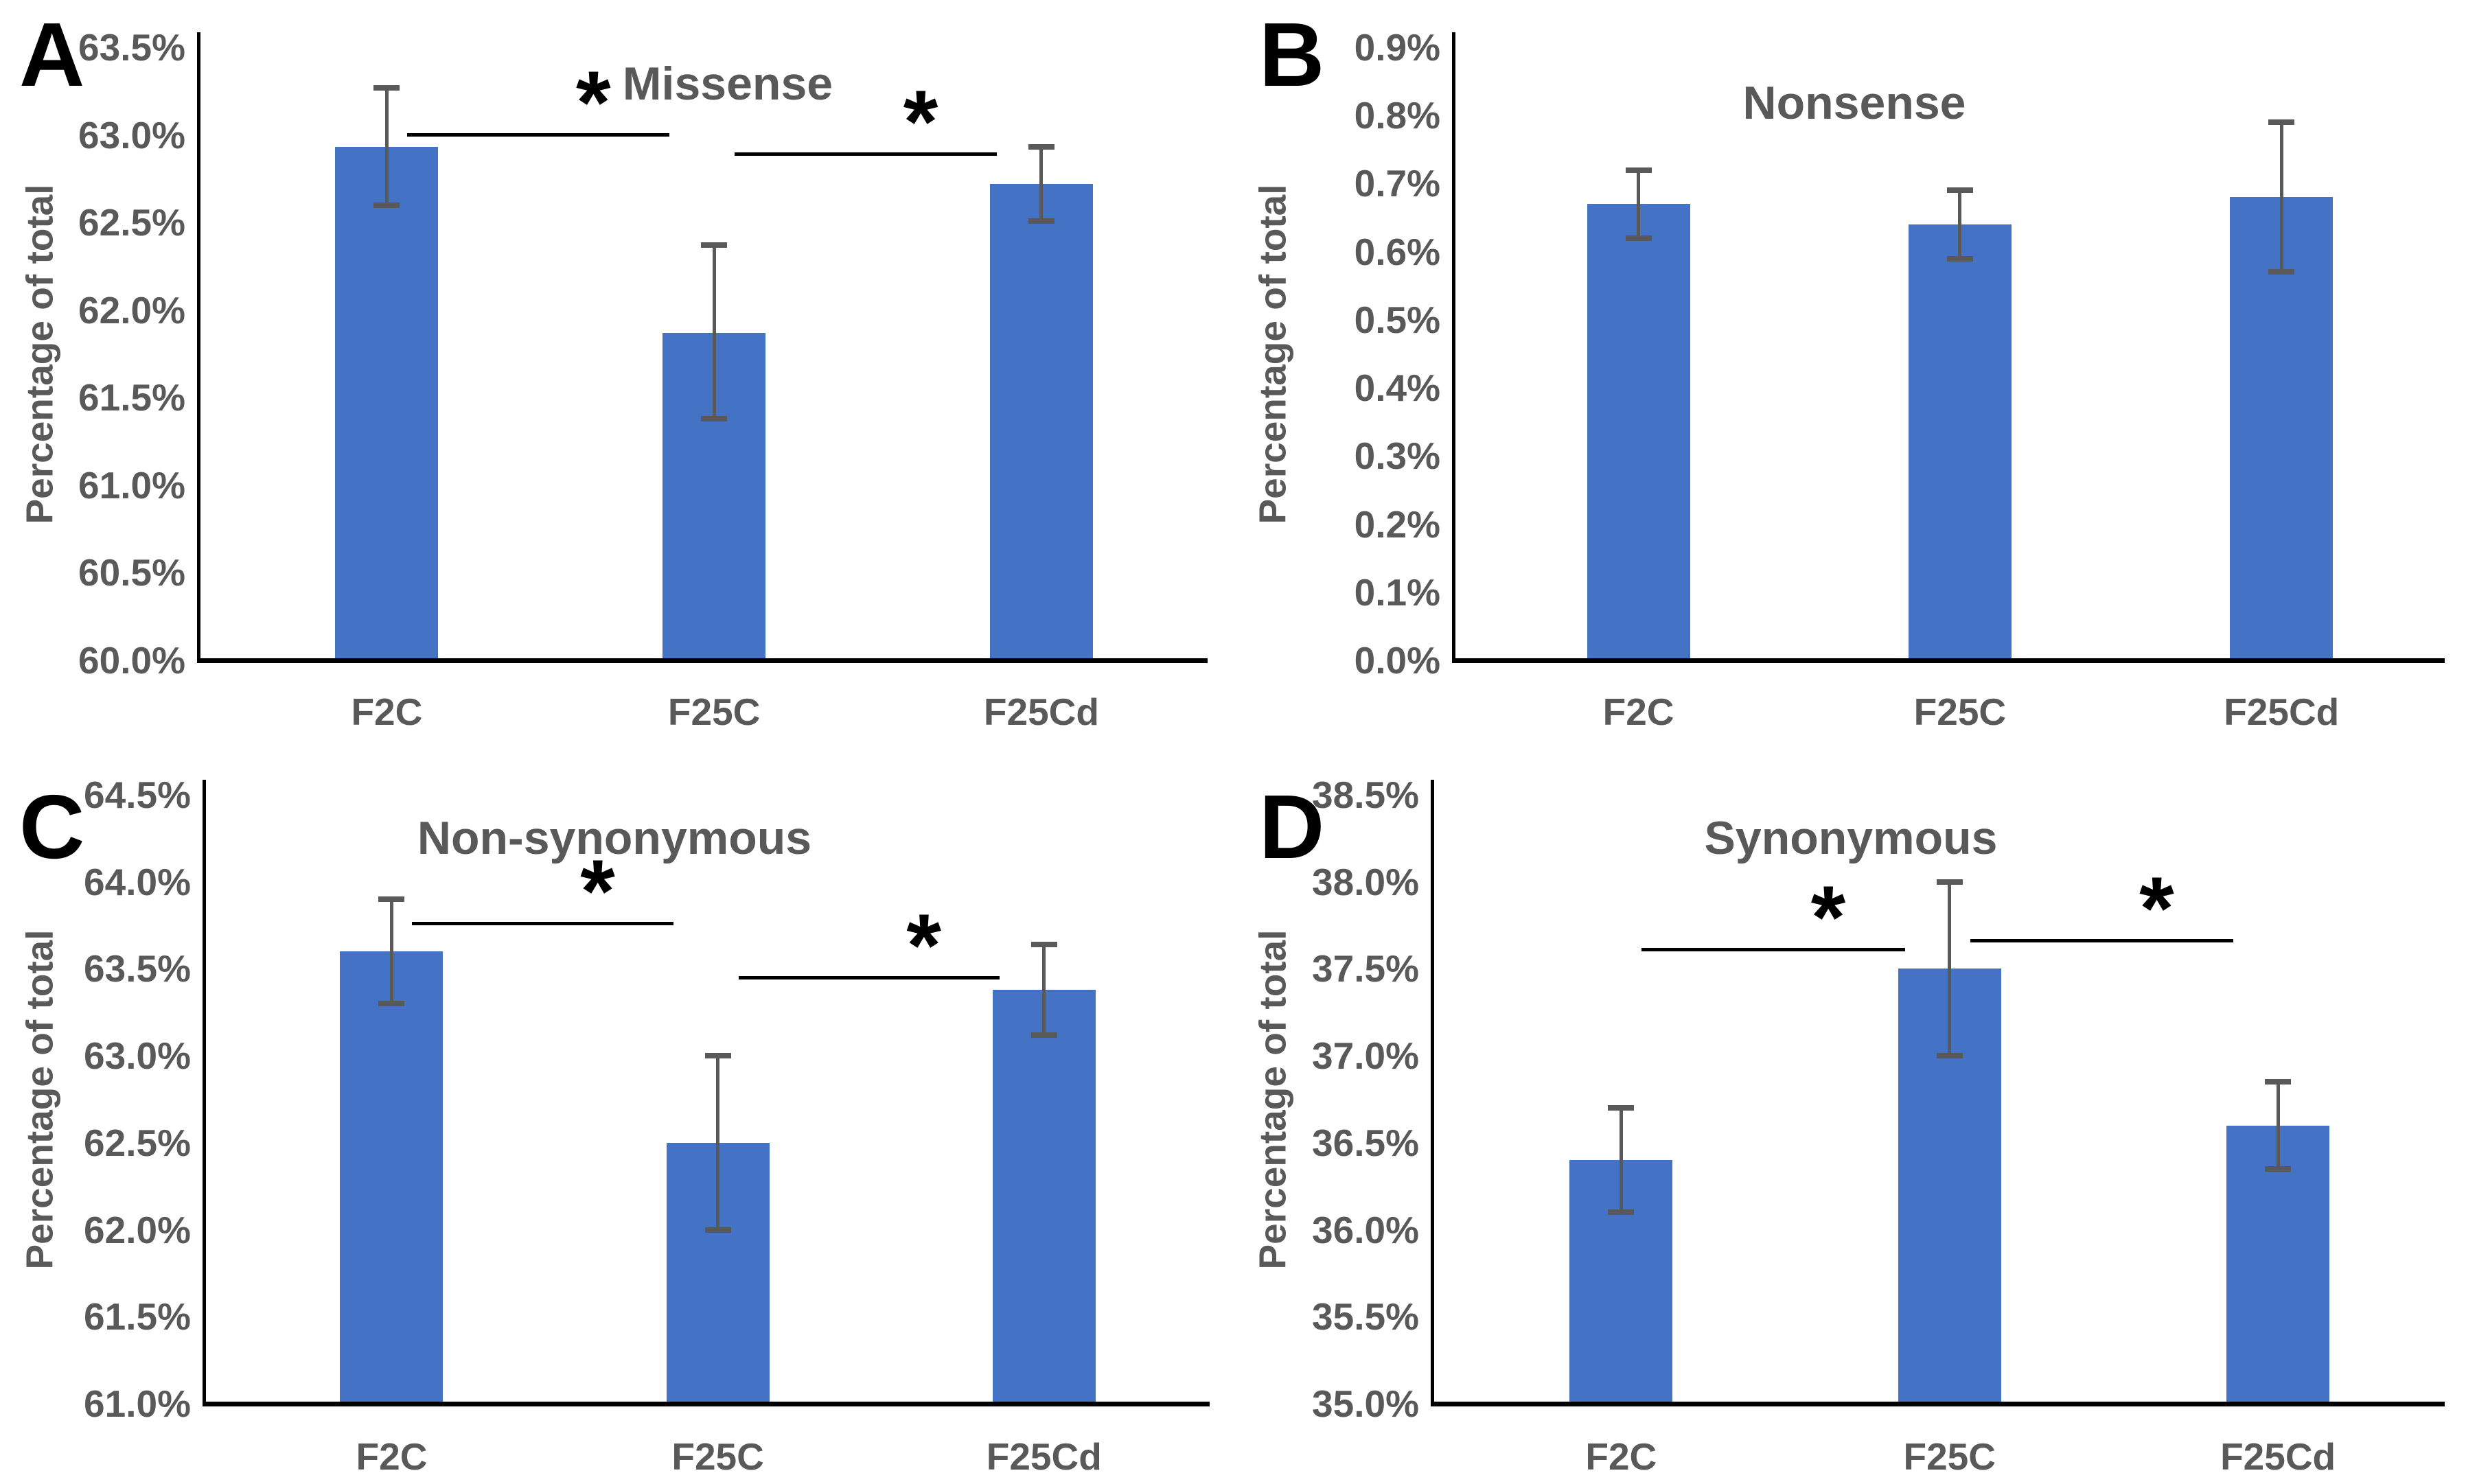  What do you see at coordinates (1365, 1229) in the screenshot?
I see `y-tick-label: 36.0%` at bounding box center [1365, 1229].